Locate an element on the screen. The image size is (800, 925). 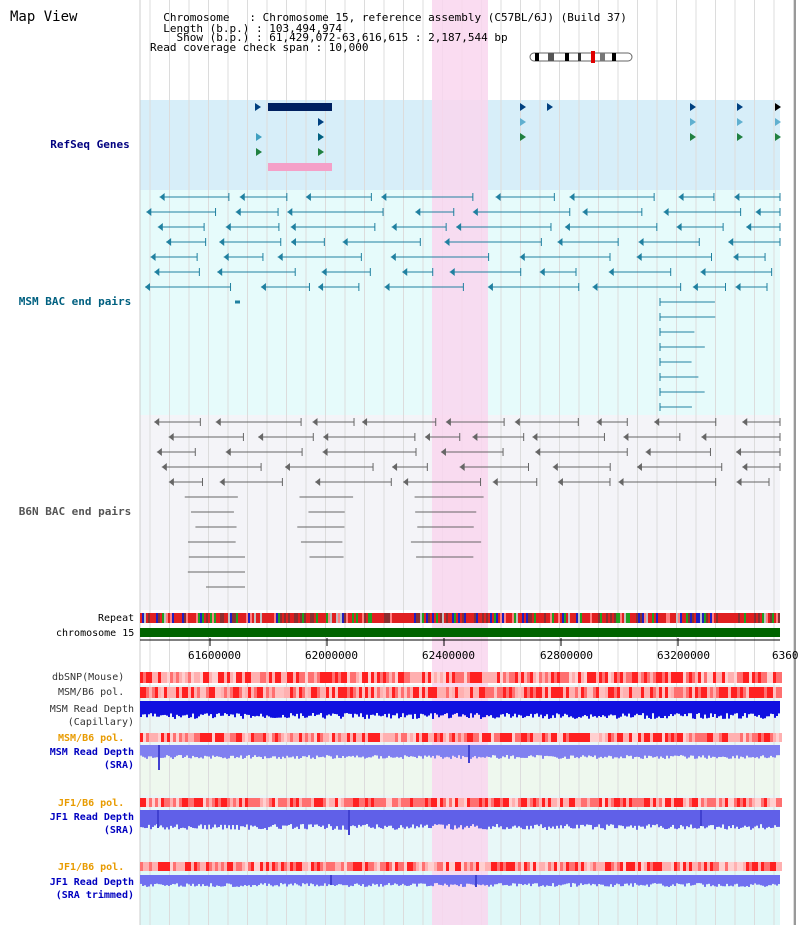
msm-read-depth-sra-label: MSM Read Depth (SRA) is located at coordinates (91, 759).